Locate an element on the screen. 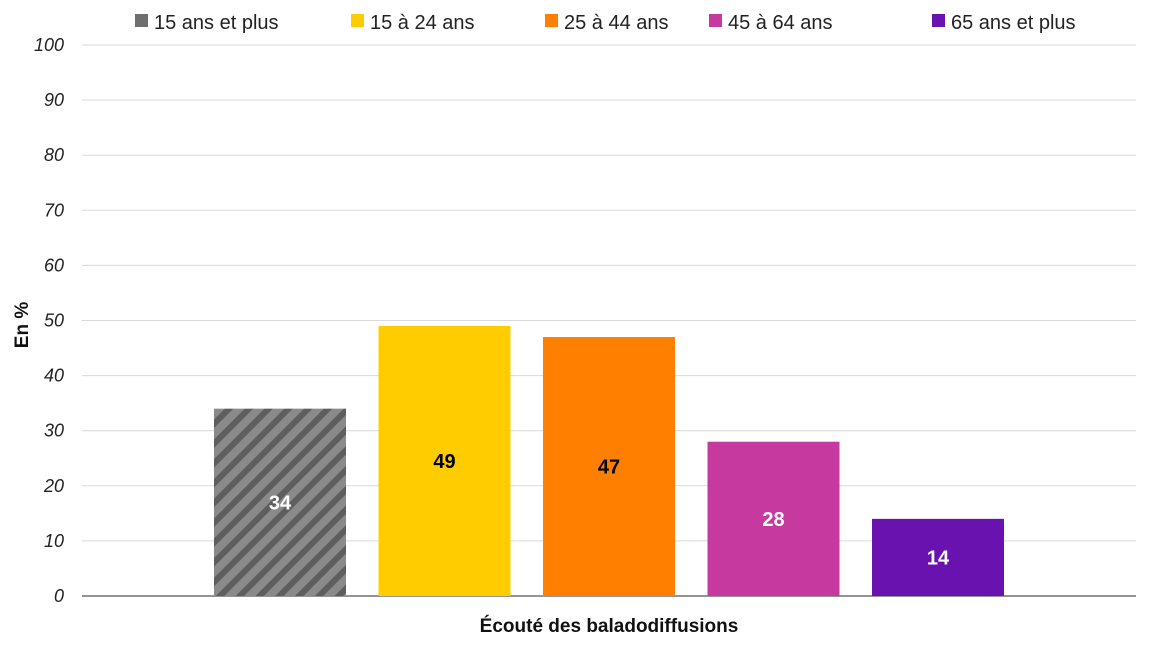  y-axis-ticks: 0 10 20 30 40 50 60 70 80 90 100 is located at coordinates (49, 320).